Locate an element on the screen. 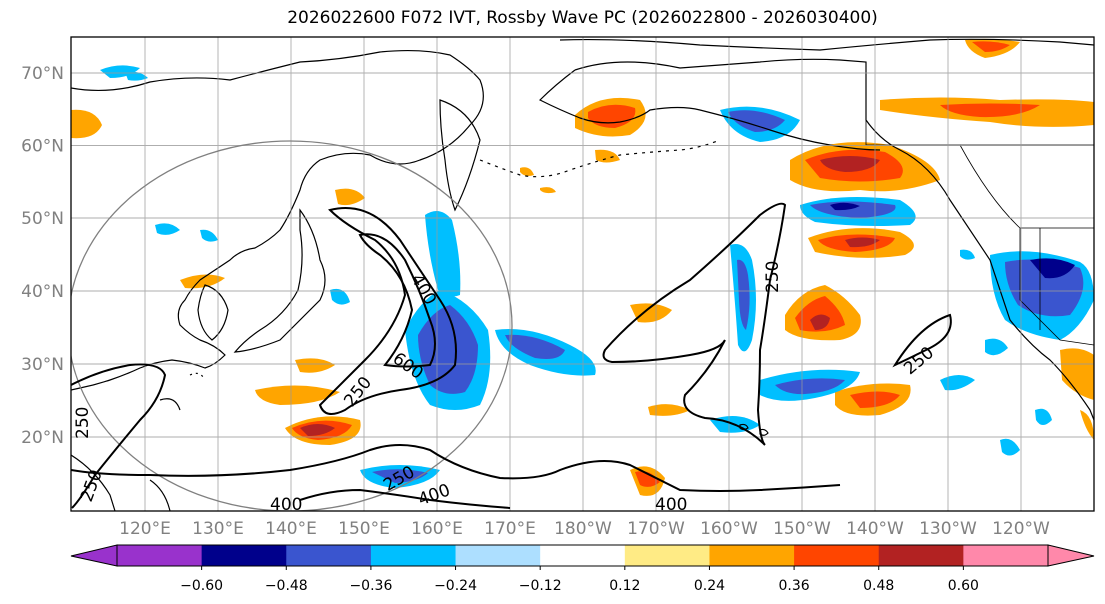 The image size is (1105, 604). lon-label-170e: 170°E is located at coordinates (510, 529).